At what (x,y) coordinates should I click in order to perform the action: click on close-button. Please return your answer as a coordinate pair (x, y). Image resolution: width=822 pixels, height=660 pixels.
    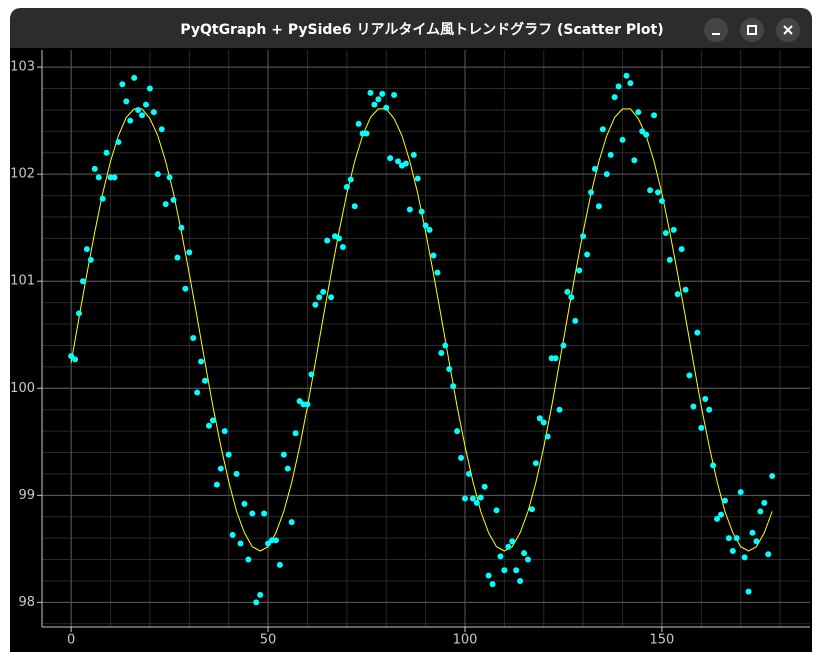
    Looking at the image, I should click on (788, 30).